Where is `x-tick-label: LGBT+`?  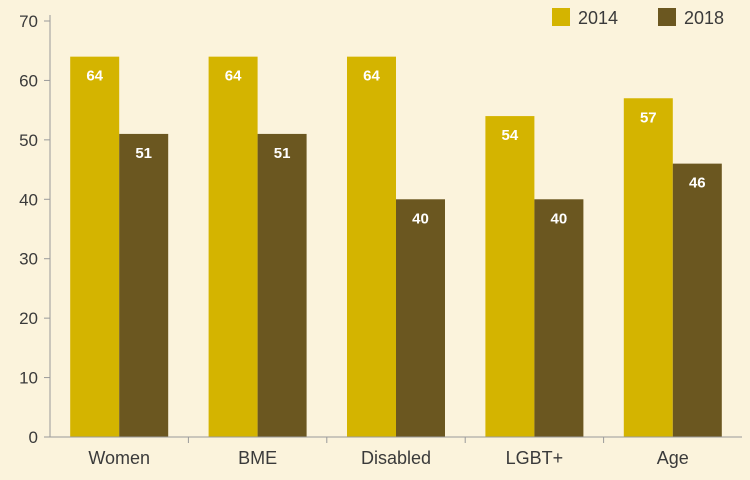
x-tick-label: LGBT+ is located at coordinates (535, 458).